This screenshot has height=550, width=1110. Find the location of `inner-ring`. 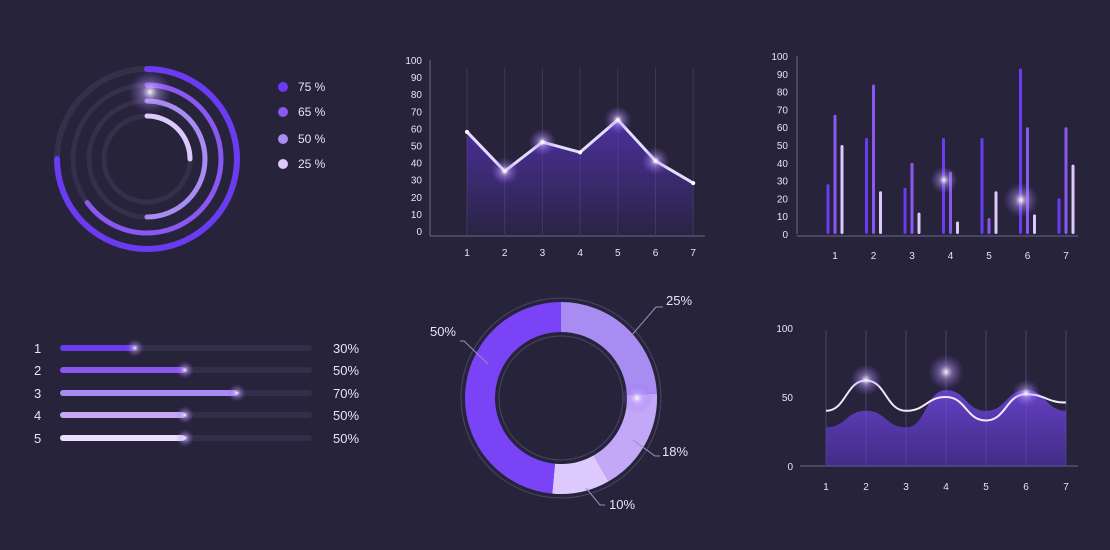

inner-ring is located at coordinates (561, 398).